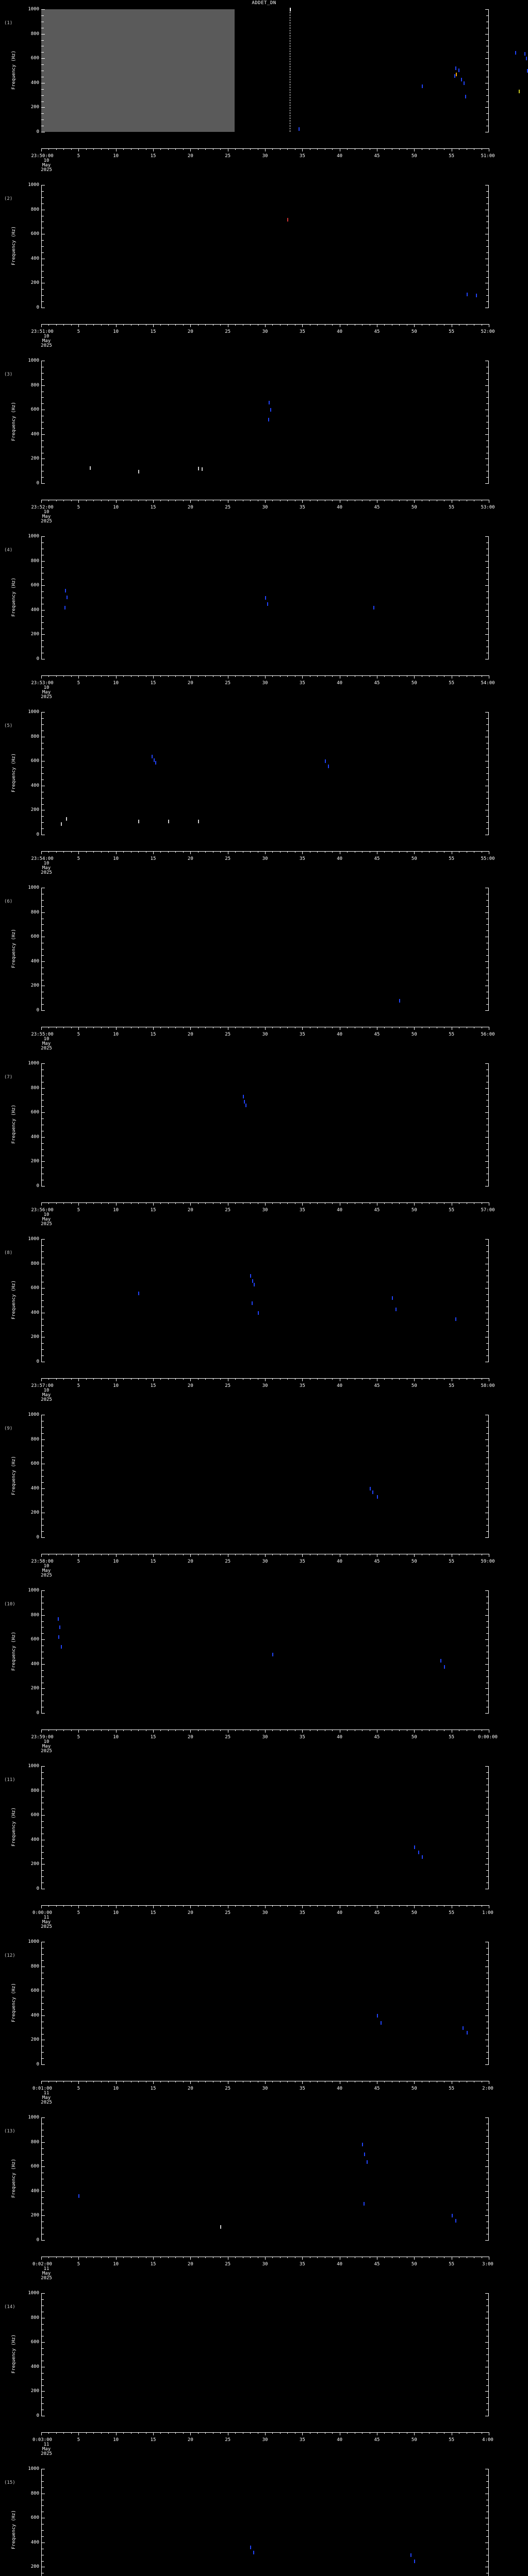  Describe the element at coordinates (8, 1253) in the screenshot. I see `panel-index-label: (8)` at that location.